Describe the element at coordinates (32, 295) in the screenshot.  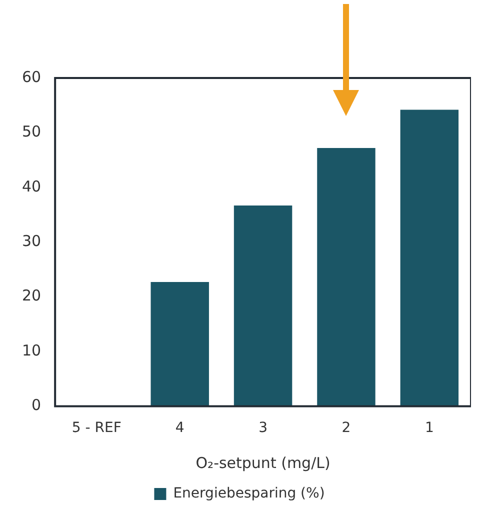
I see `y-tick-label: 20` at that location.